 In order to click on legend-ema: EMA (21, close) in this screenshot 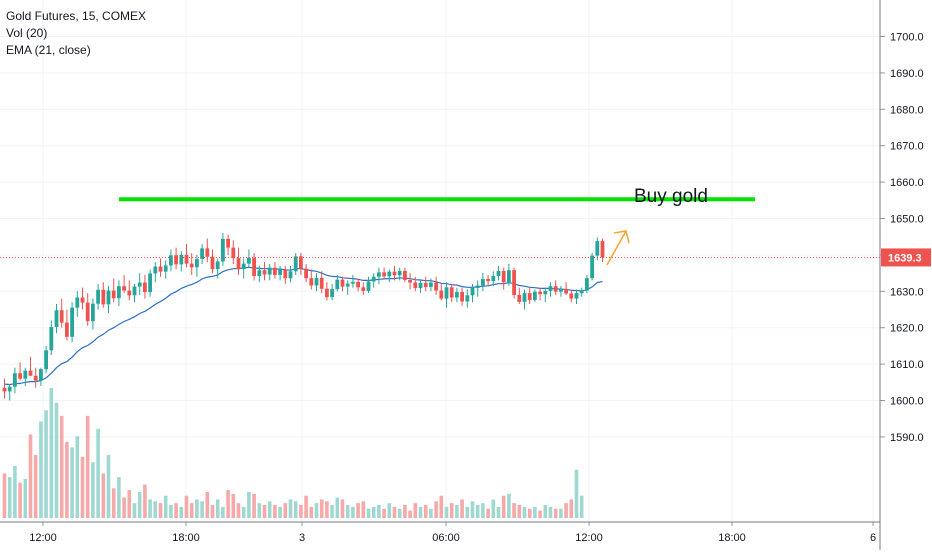, I will do `click(48, 50)`.